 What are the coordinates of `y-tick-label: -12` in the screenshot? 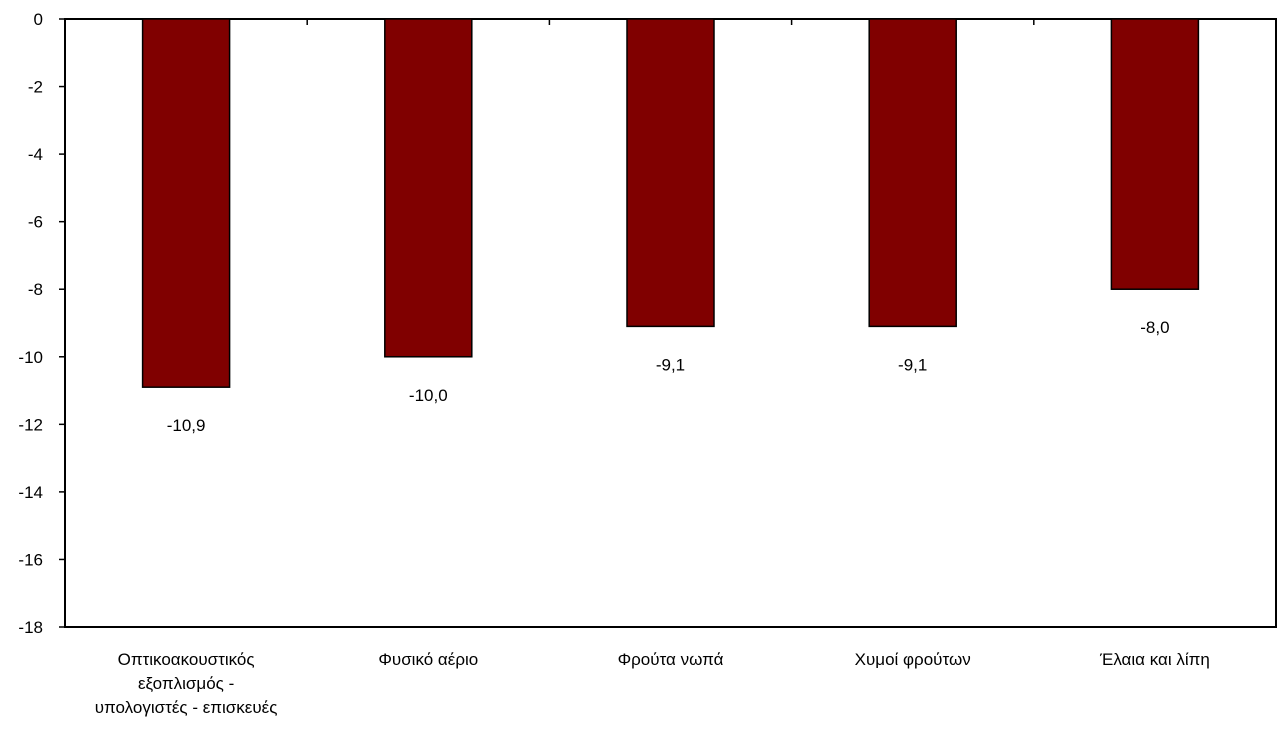 It's located at (30, 424).